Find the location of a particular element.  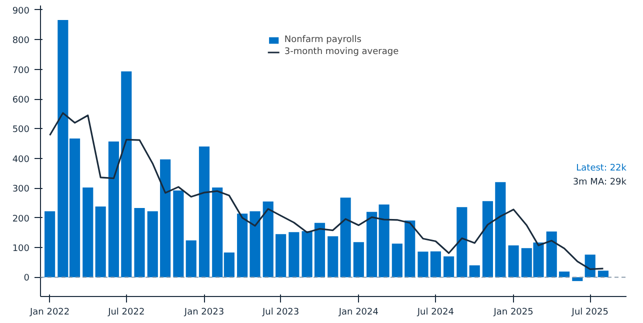

y-tick-label: 600 is located at coordinates (21, 101).